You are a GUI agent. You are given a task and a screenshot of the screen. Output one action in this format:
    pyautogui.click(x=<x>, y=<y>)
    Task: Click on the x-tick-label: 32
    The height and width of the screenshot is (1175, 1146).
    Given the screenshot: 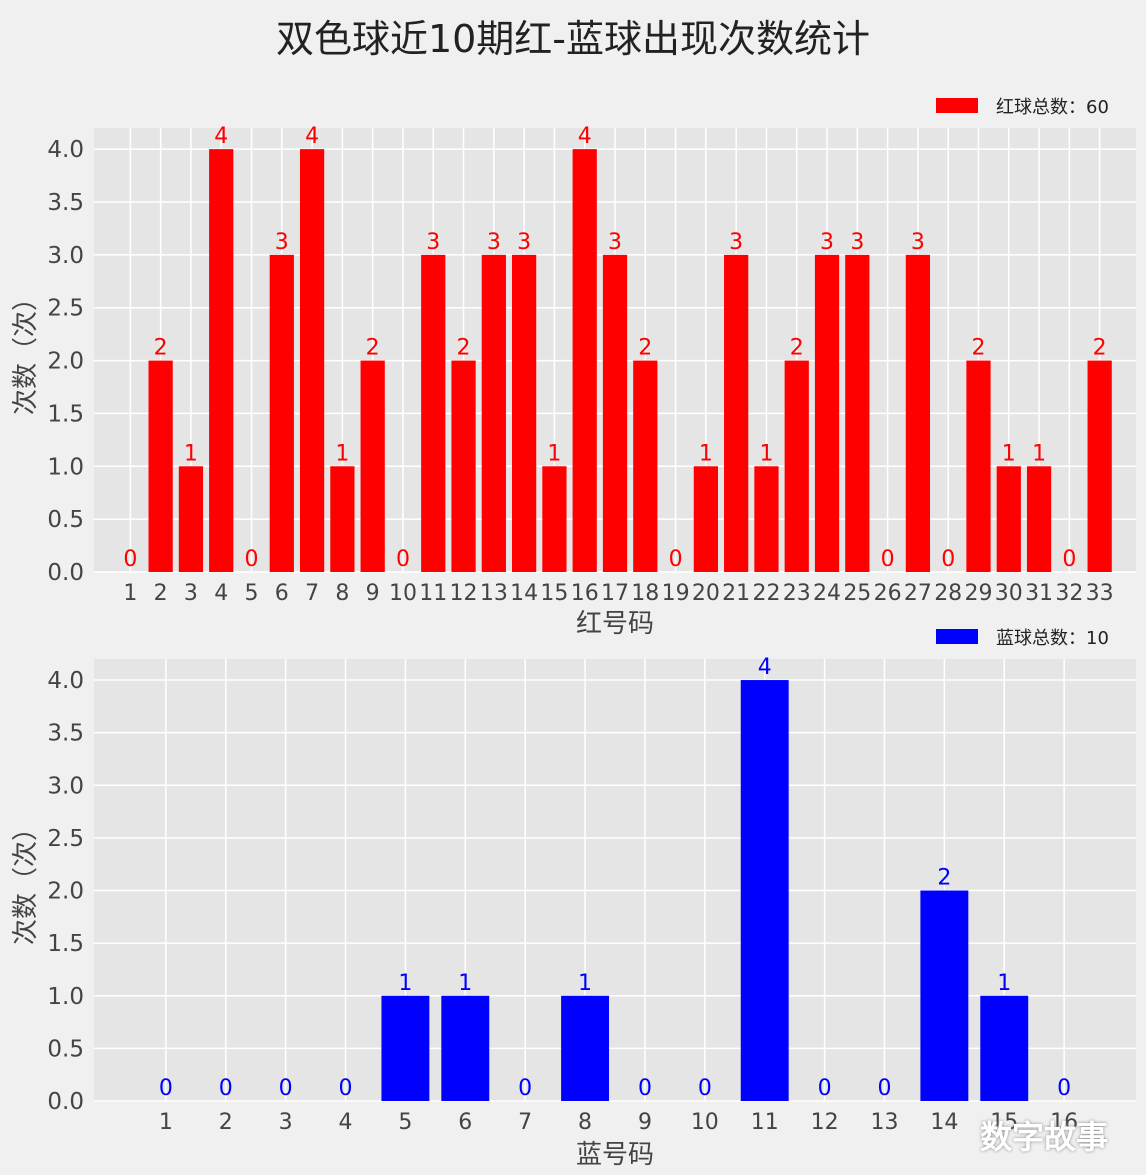 What is the action you would take?
    pyautogui.click(x=1069, y=593)
    